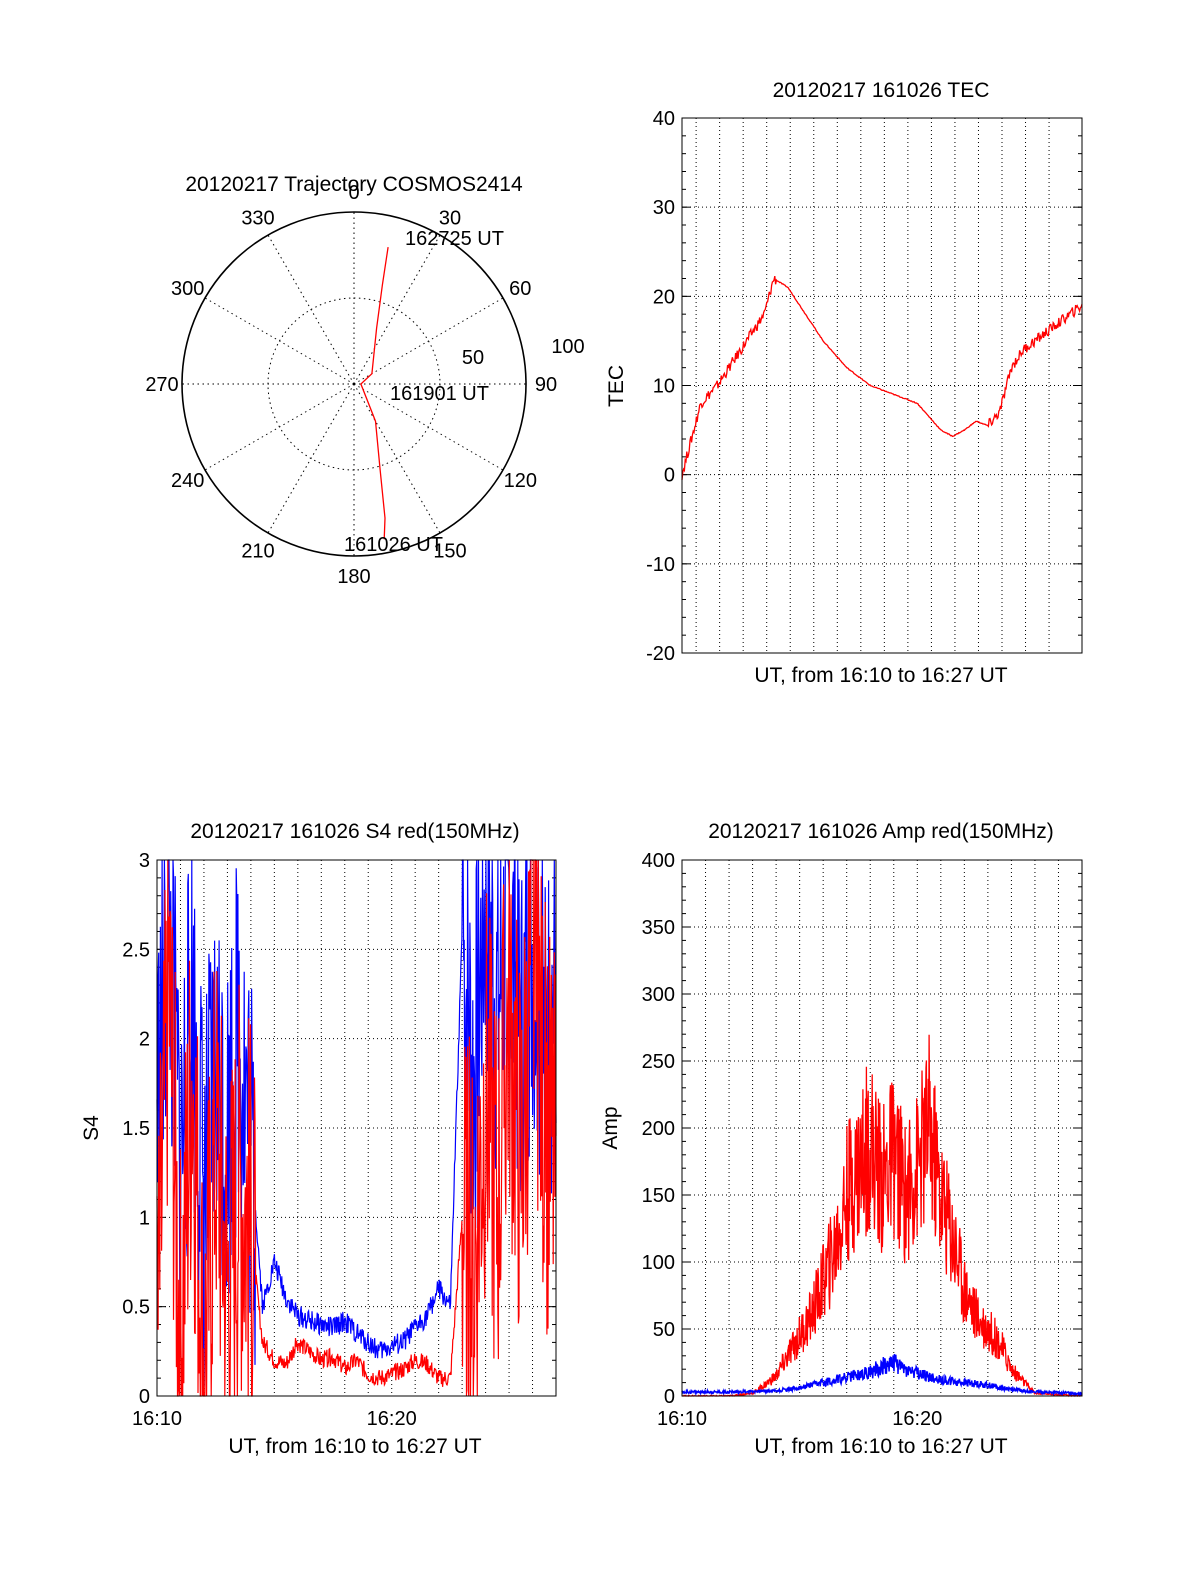 This screenshot has height=1575, width=1200. What do you see at coordinates (393, 545) in the screenshot?
I see `annotation-start-time: 161026 UT` at bounding box center [393, 545].